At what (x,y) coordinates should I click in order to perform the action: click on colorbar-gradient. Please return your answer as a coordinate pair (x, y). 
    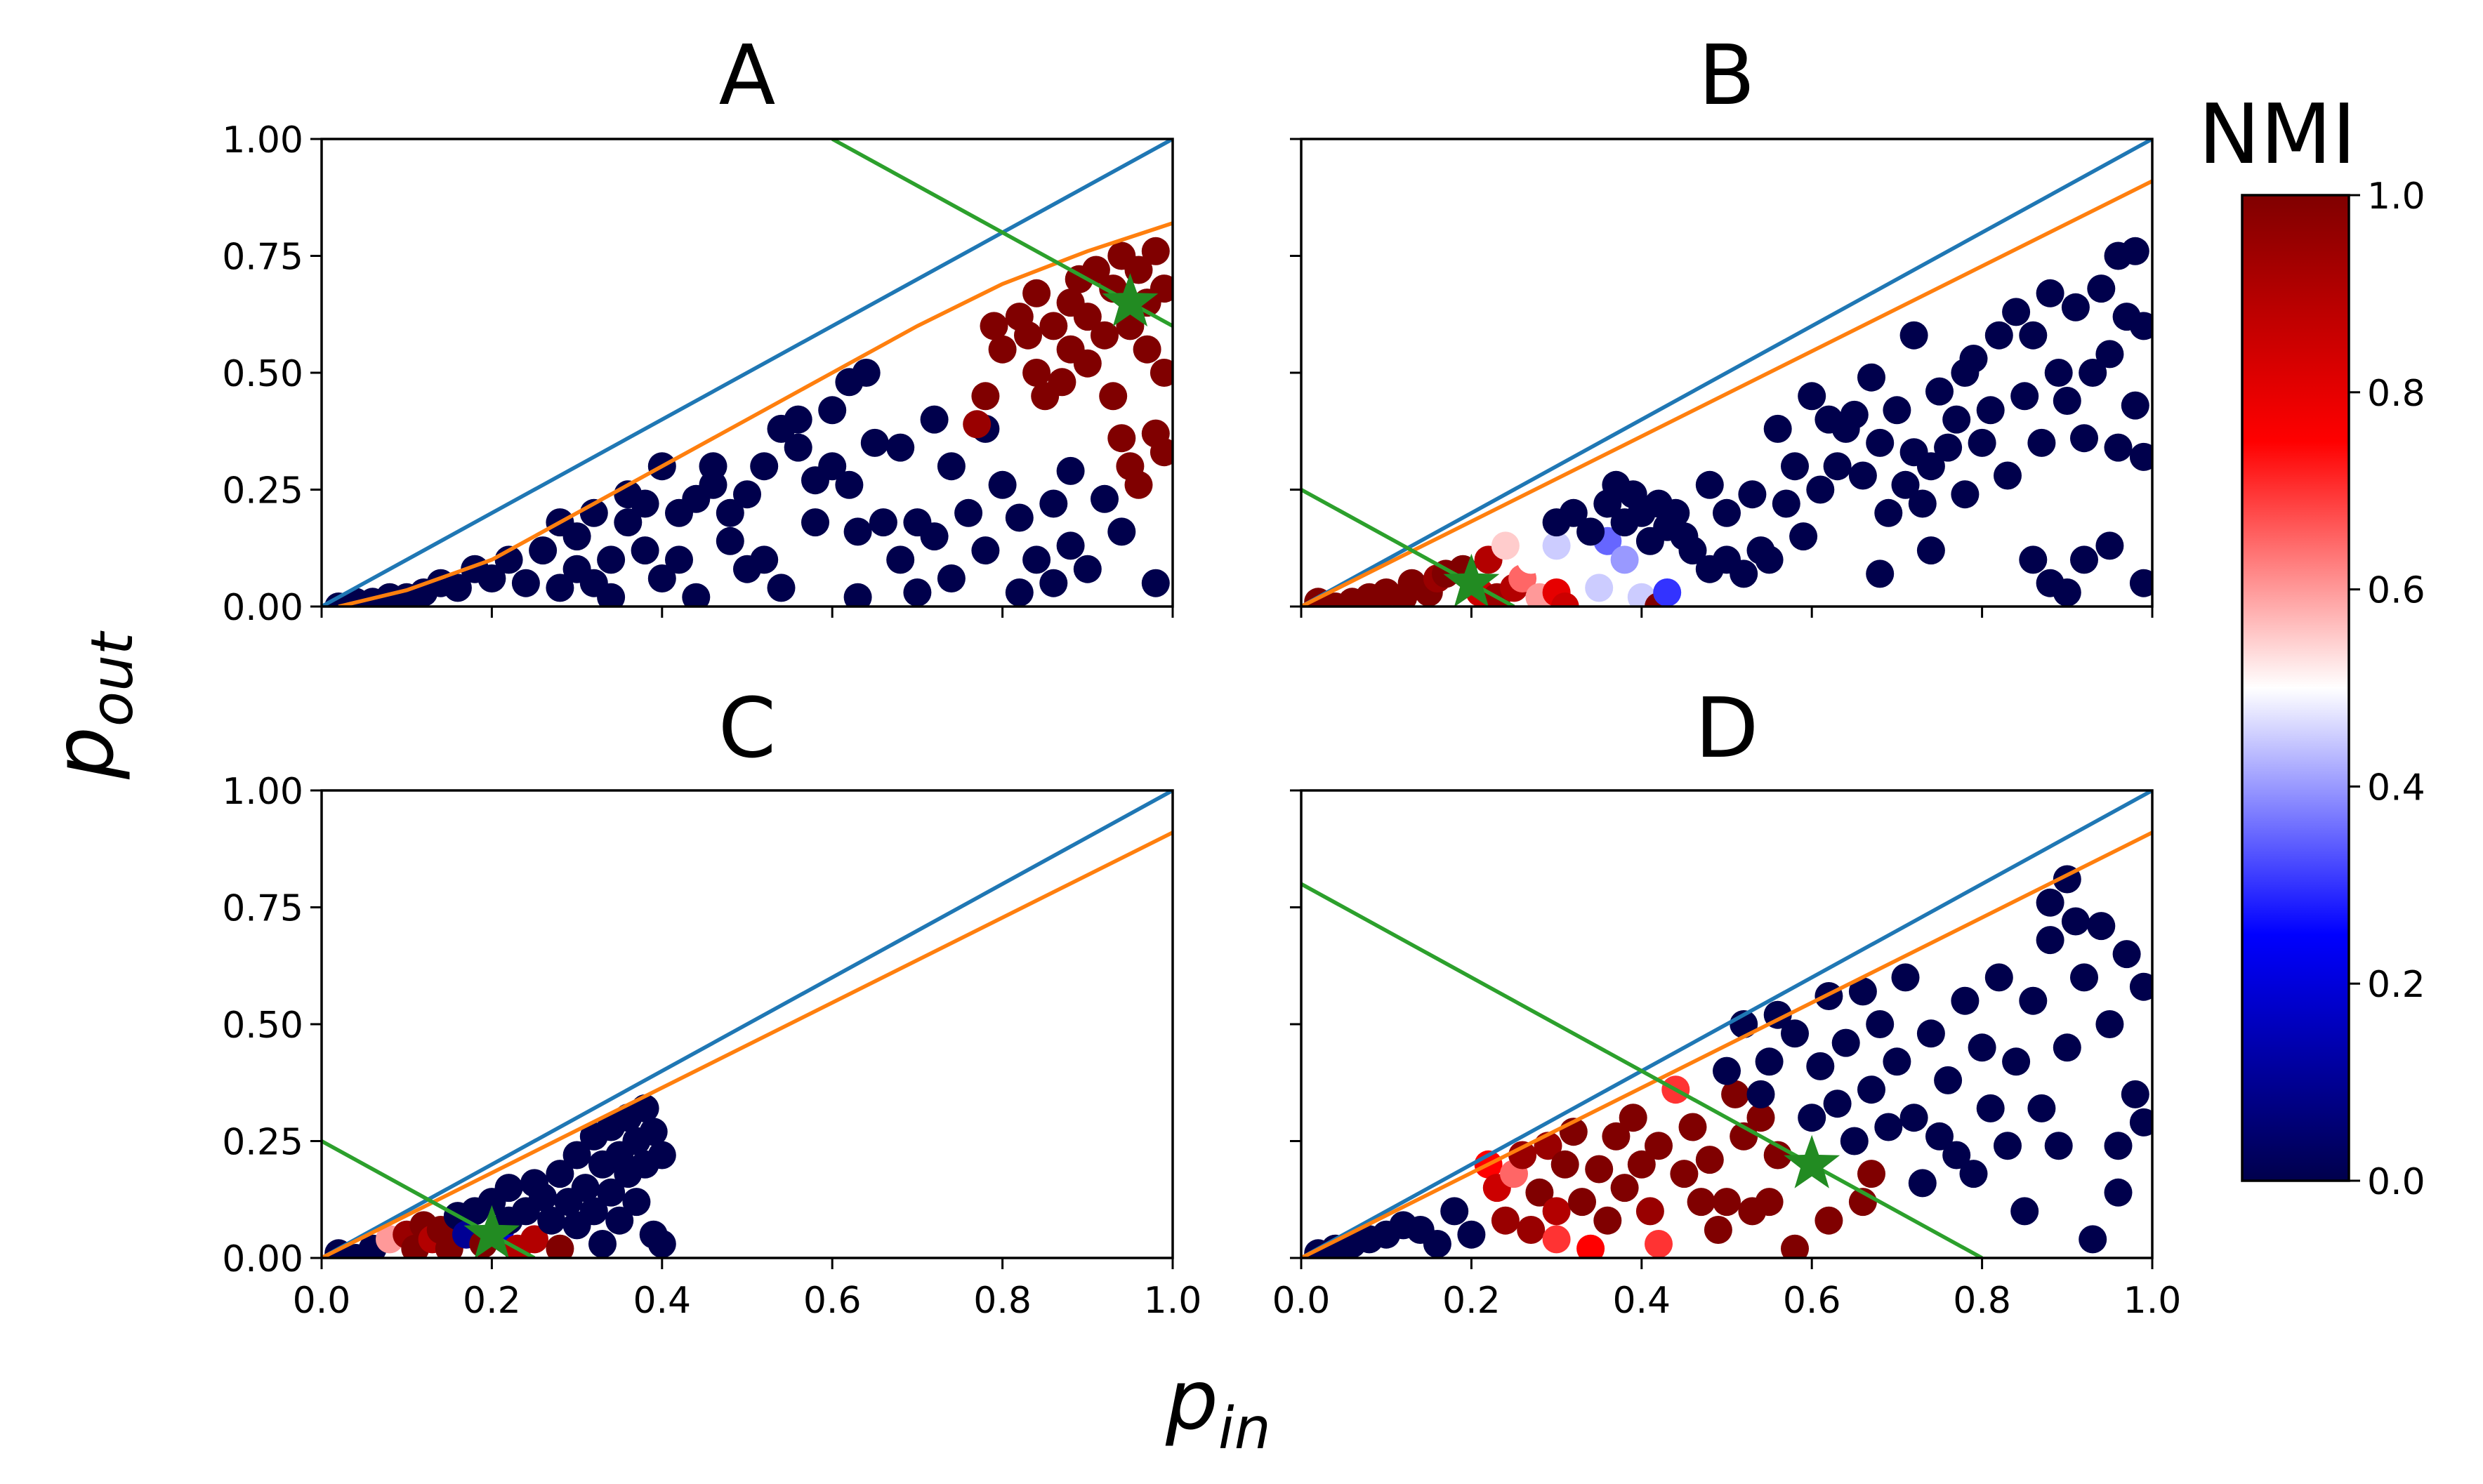
    Looking at the image, I should click on (2295, 688).